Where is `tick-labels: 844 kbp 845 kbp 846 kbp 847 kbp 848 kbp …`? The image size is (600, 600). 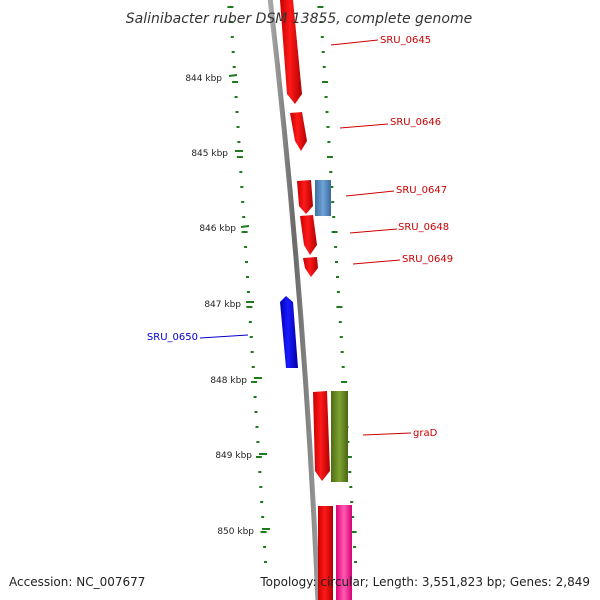 tick-labels: 844 kbp 845 kbp 846 kbp 847 kbp 848 kbp … is located at coordinates (219, 305).